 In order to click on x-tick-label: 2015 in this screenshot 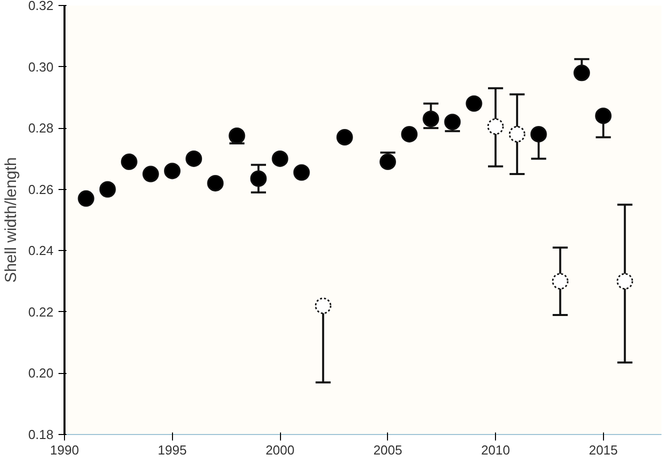, I will do `click(603, 449)`.